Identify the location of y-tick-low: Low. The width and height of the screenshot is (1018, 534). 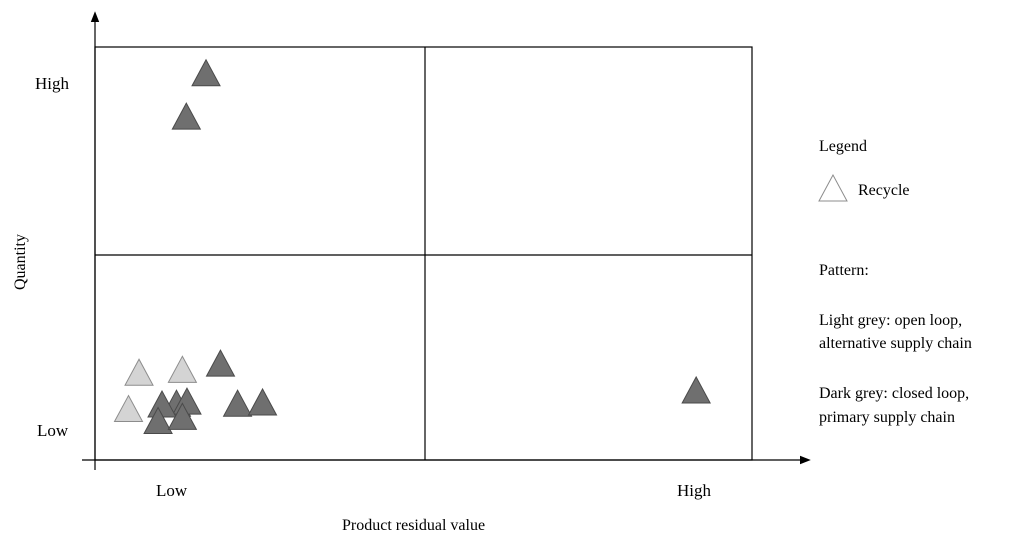
(53, 430).